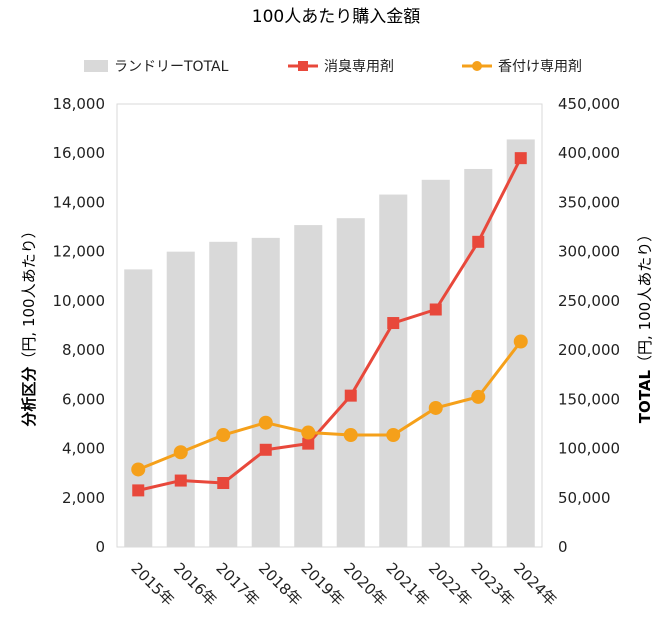 The height and width of the screenshot is (620, 672). Describe the element at coordinates (589, 301) in the screenshot. I see `y-right-tick-label: 250,000` at that location.